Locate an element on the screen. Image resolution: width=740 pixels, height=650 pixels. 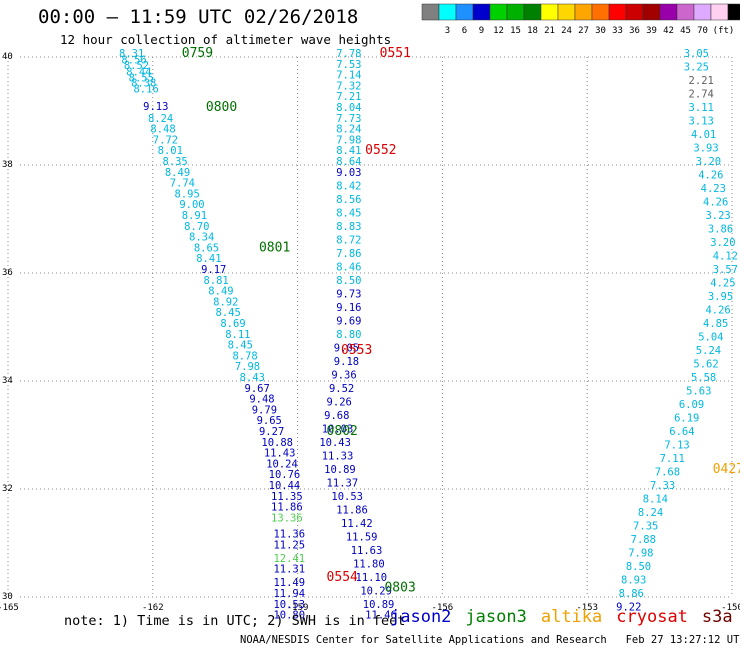
colorbar-tick-label: 27 is located at coordinates (583, 31).